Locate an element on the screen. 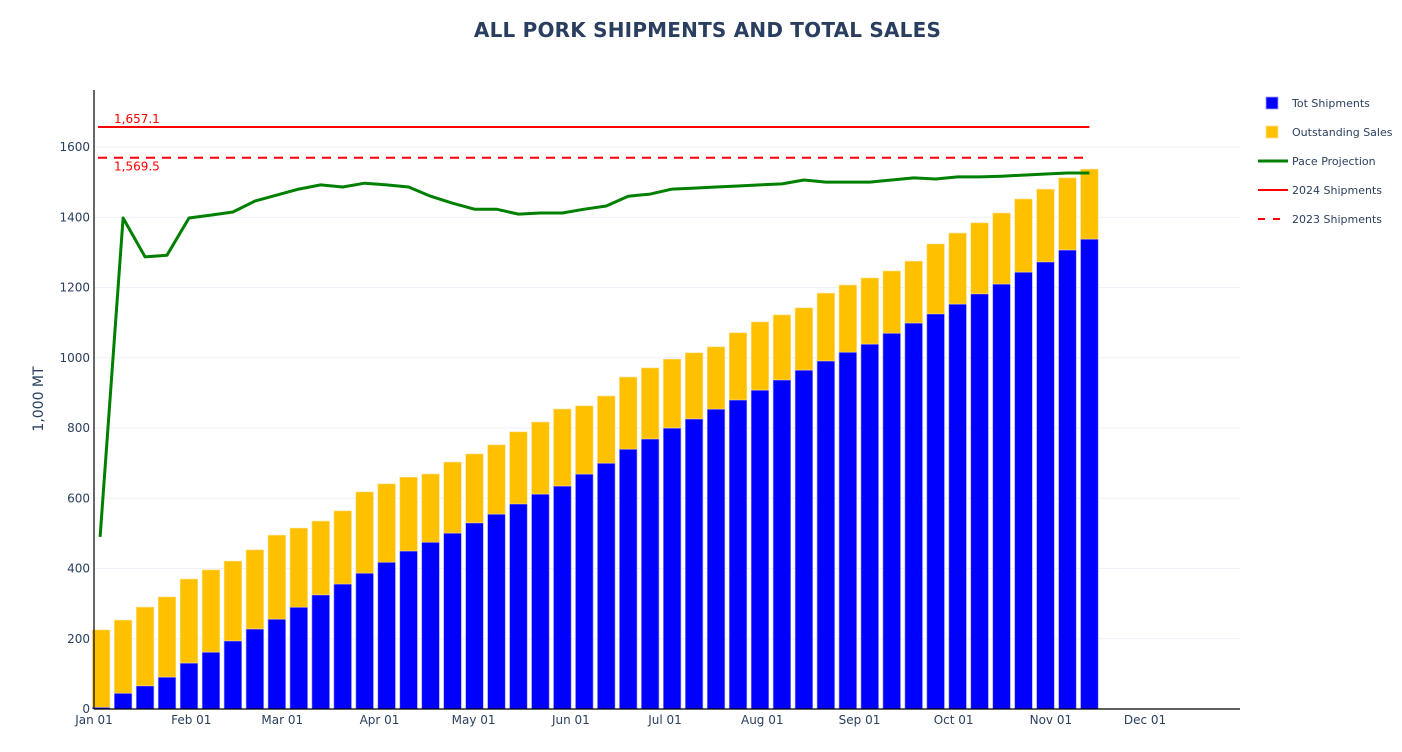  x-tick-label: Aug 01 is located at coordinates (762, 720).